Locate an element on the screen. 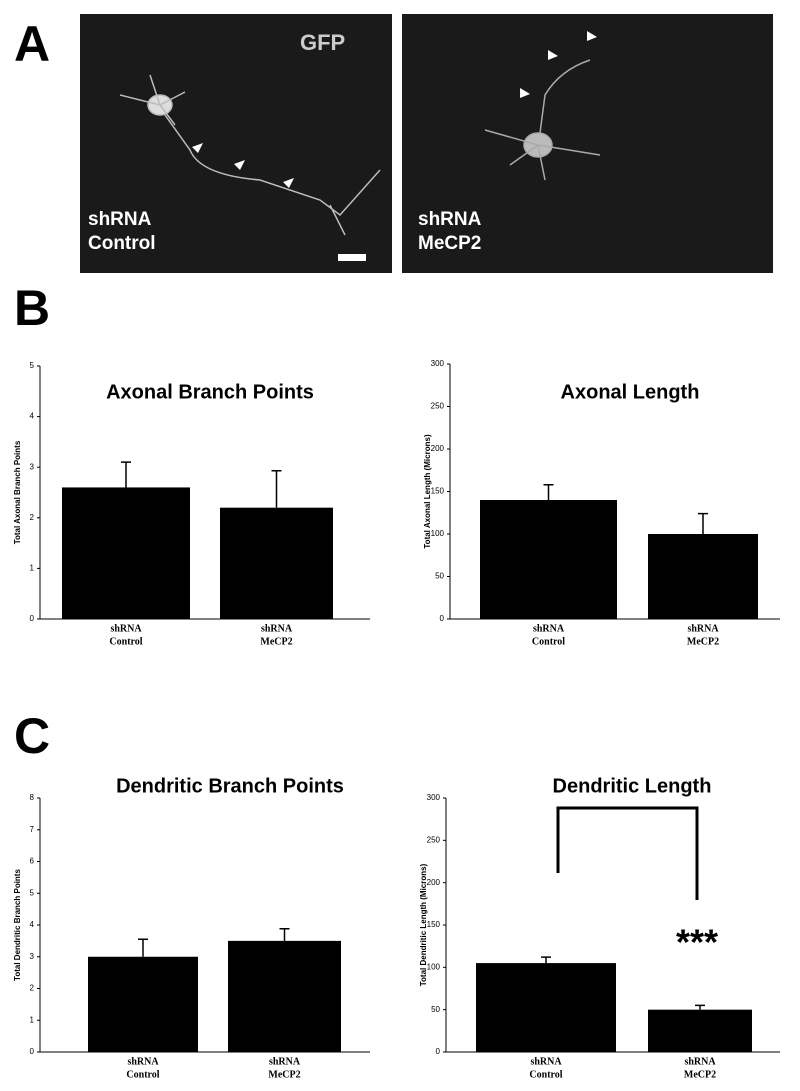 Image resolution: width=800 pixels, height=1091 pixels. annotation: *** is located at coordinates (697, 942).